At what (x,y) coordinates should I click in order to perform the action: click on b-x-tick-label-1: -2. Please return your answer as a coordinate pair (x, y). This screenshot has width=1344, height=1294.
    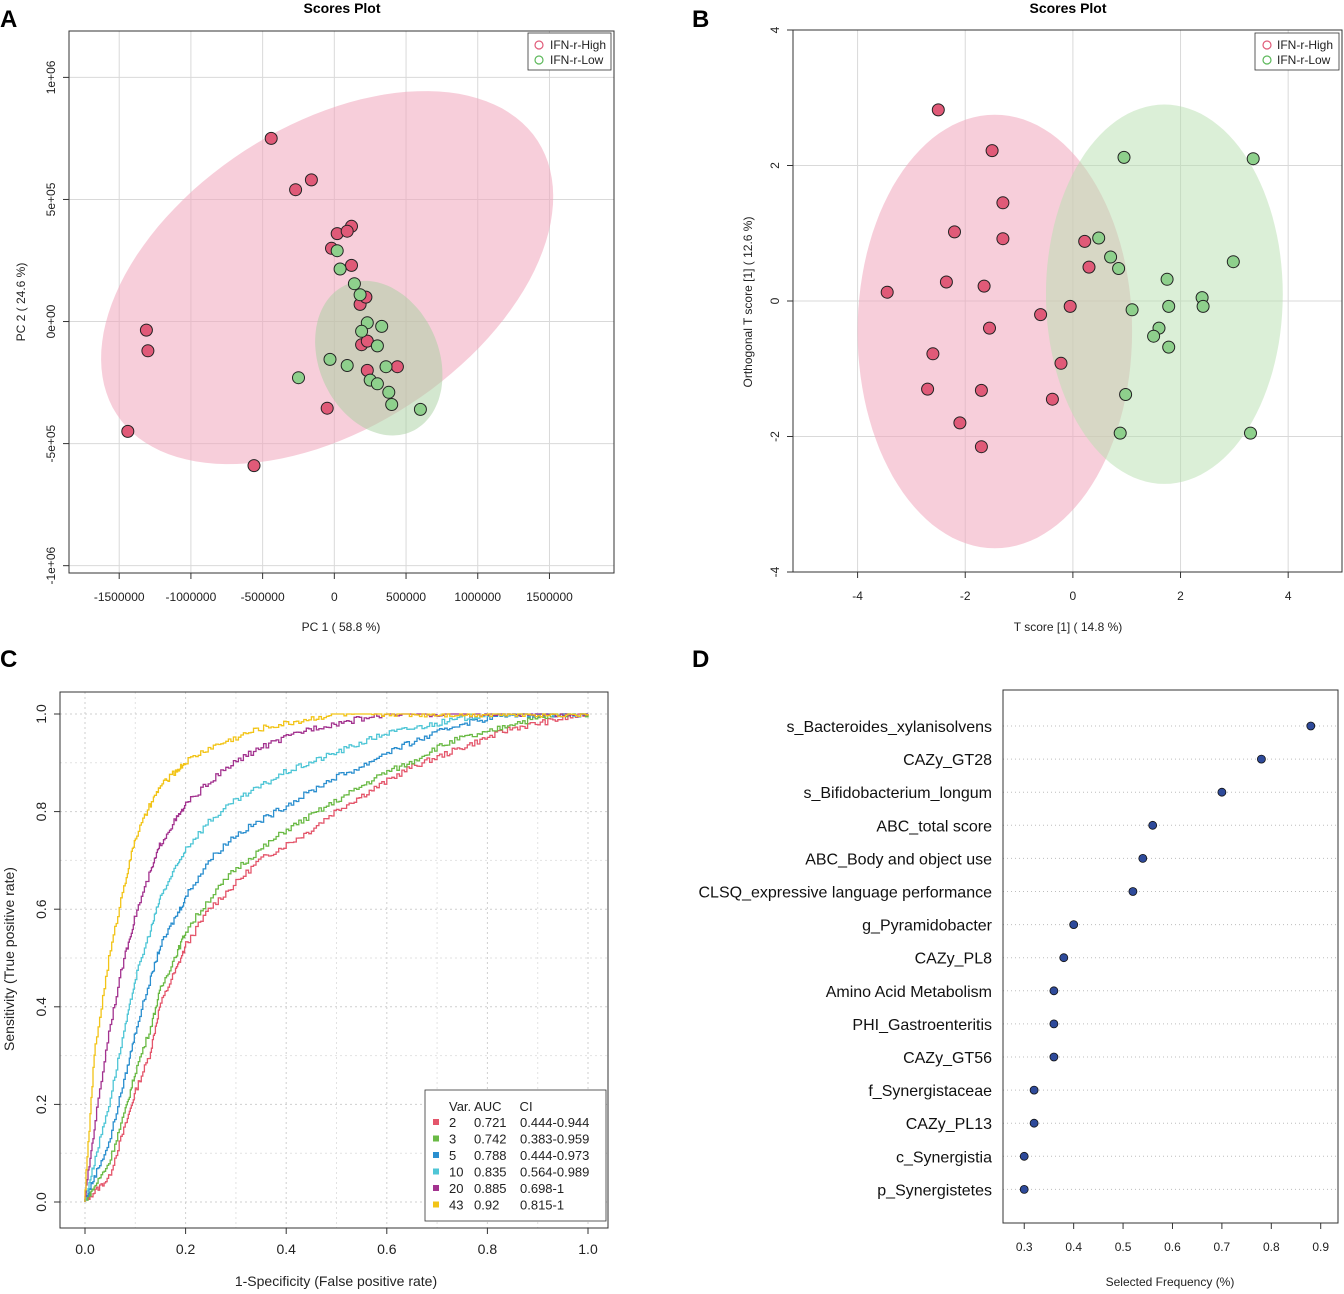
    Looking at the image, I should click on (965, 596).